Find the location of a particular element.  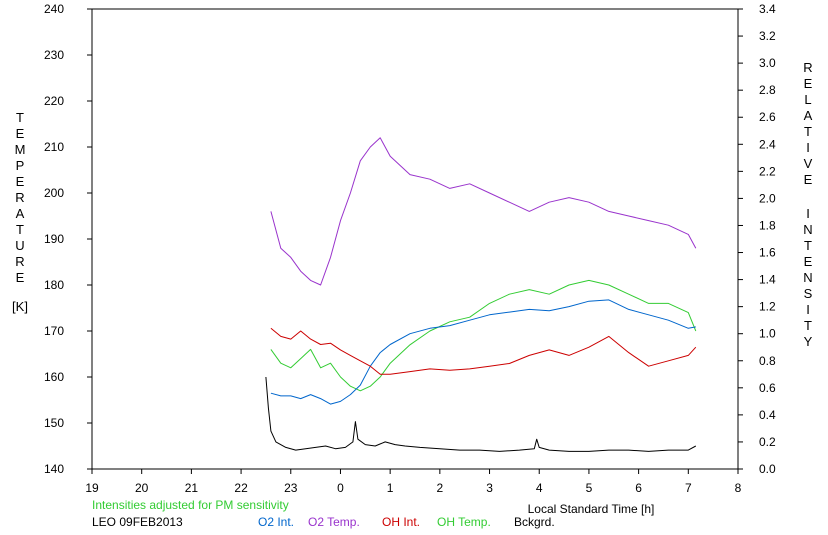

x-tick-label: 20 is located at coordinates (142, 488).